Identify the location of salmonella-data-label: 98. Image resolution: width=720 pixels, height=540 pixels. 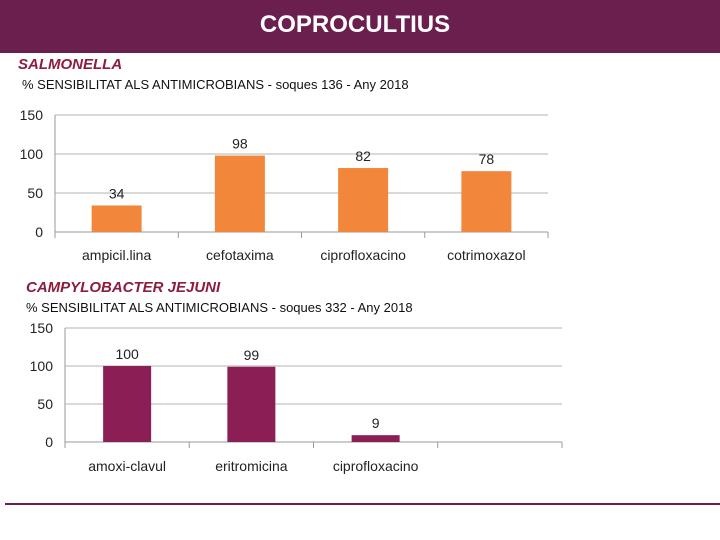
(240, 144).